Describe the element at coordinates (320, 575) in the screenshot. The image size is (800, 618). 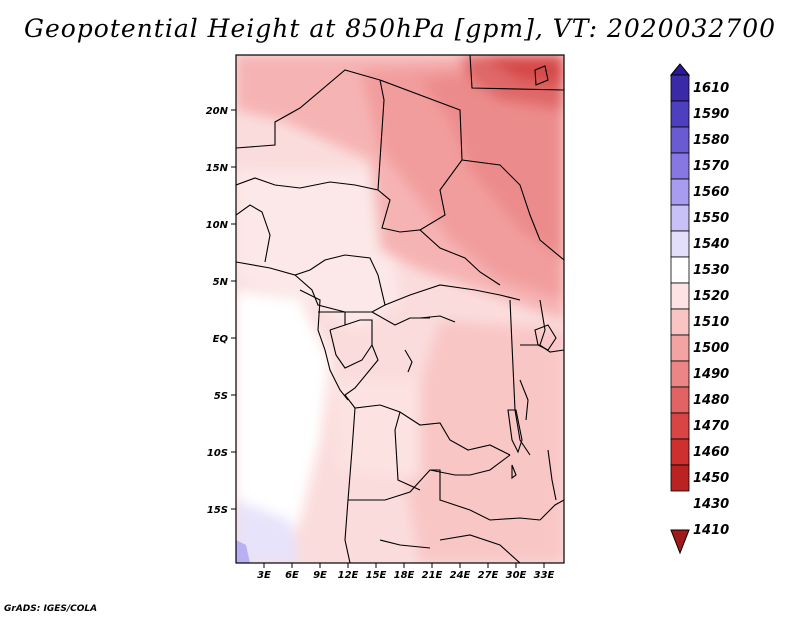
I see `lon-label: 9E` at that location.